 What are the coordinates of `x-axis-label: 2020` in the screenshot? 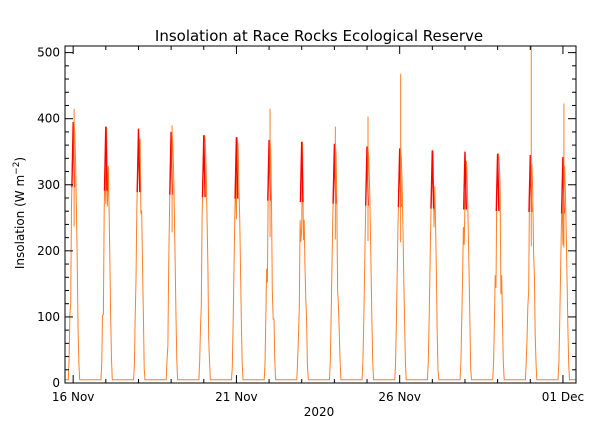 It's located at (319, 412).